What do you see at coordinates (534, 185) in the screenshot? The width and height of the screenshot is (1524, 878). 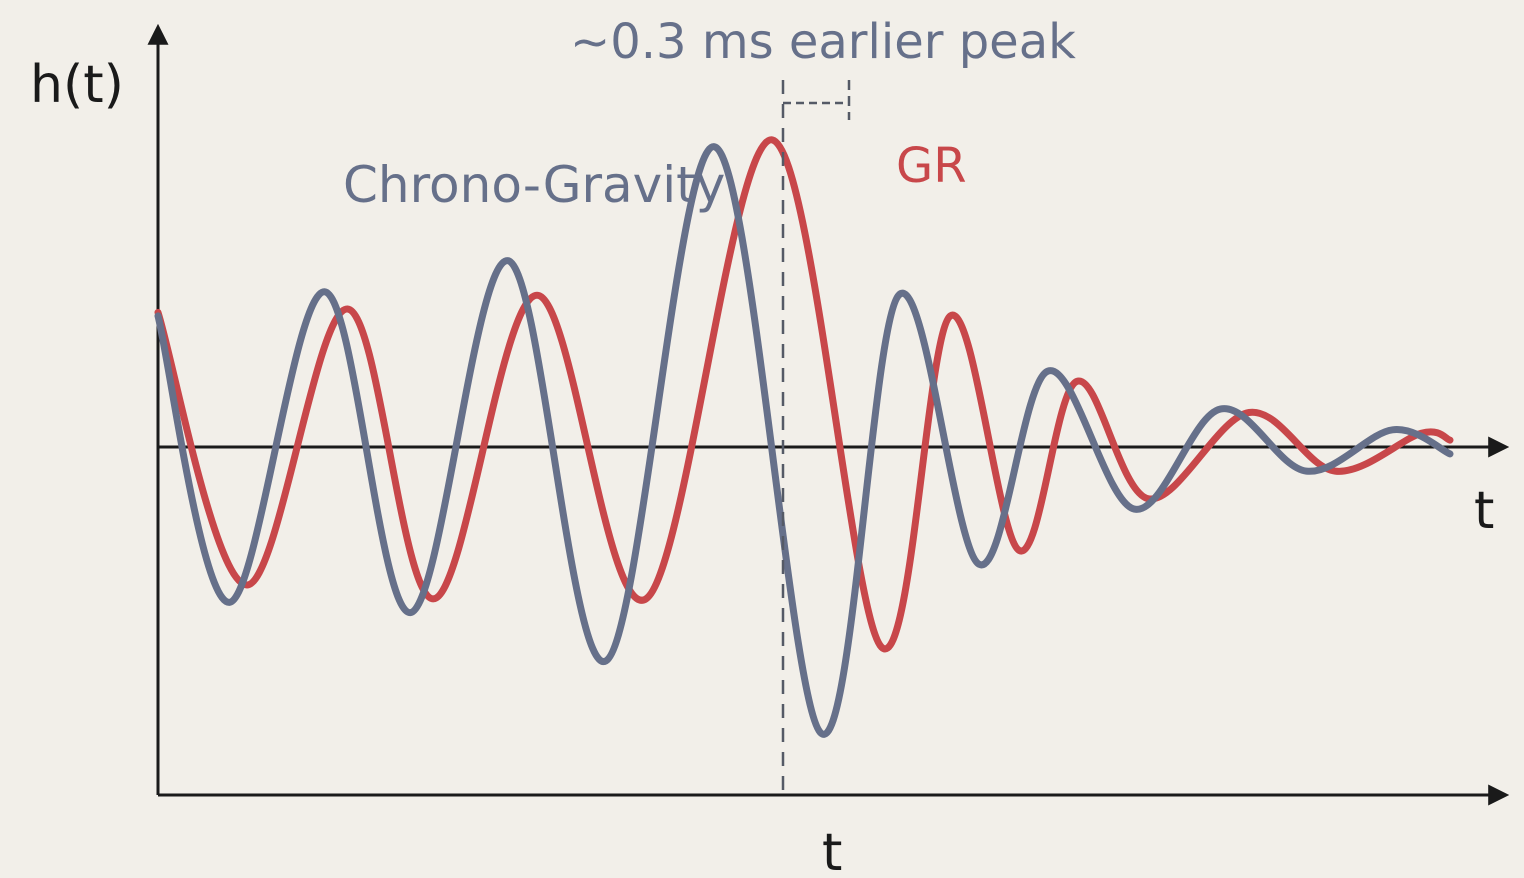 I see `series-label-chrono-gravity: Chrono-Gravity` at bounding box center [534, 185].